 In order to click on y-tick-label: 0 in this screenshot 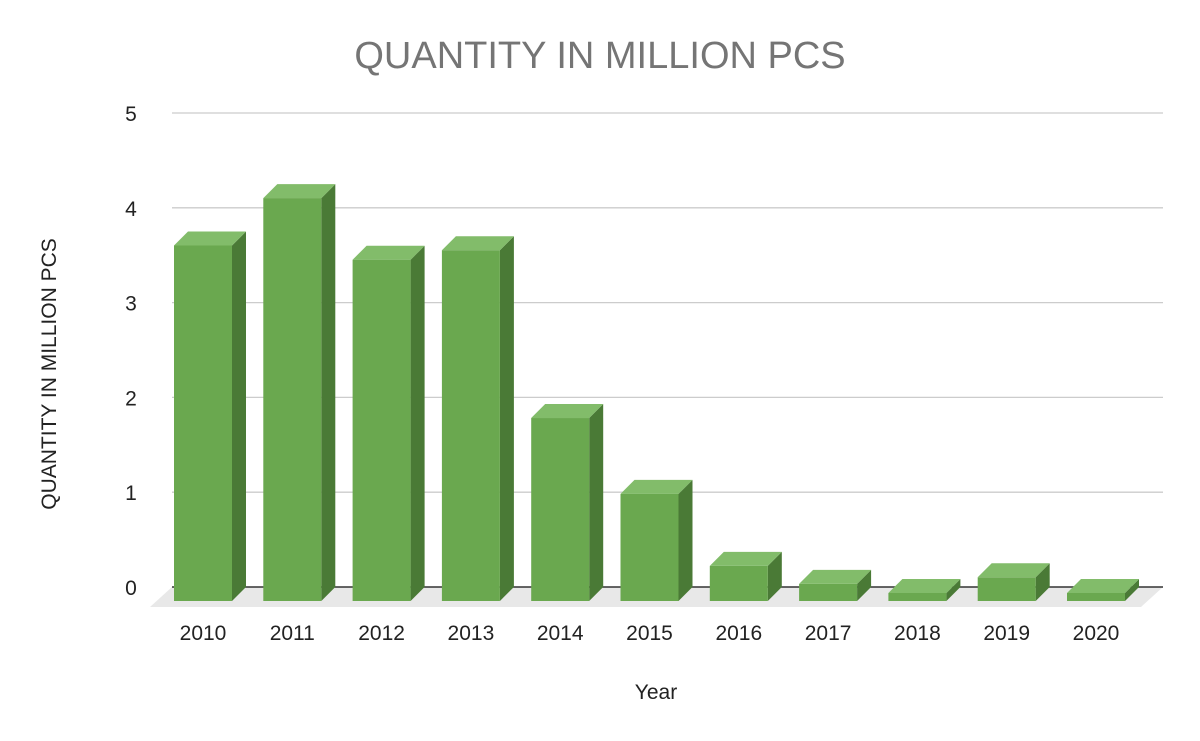, I will do `click(131, 588)`.